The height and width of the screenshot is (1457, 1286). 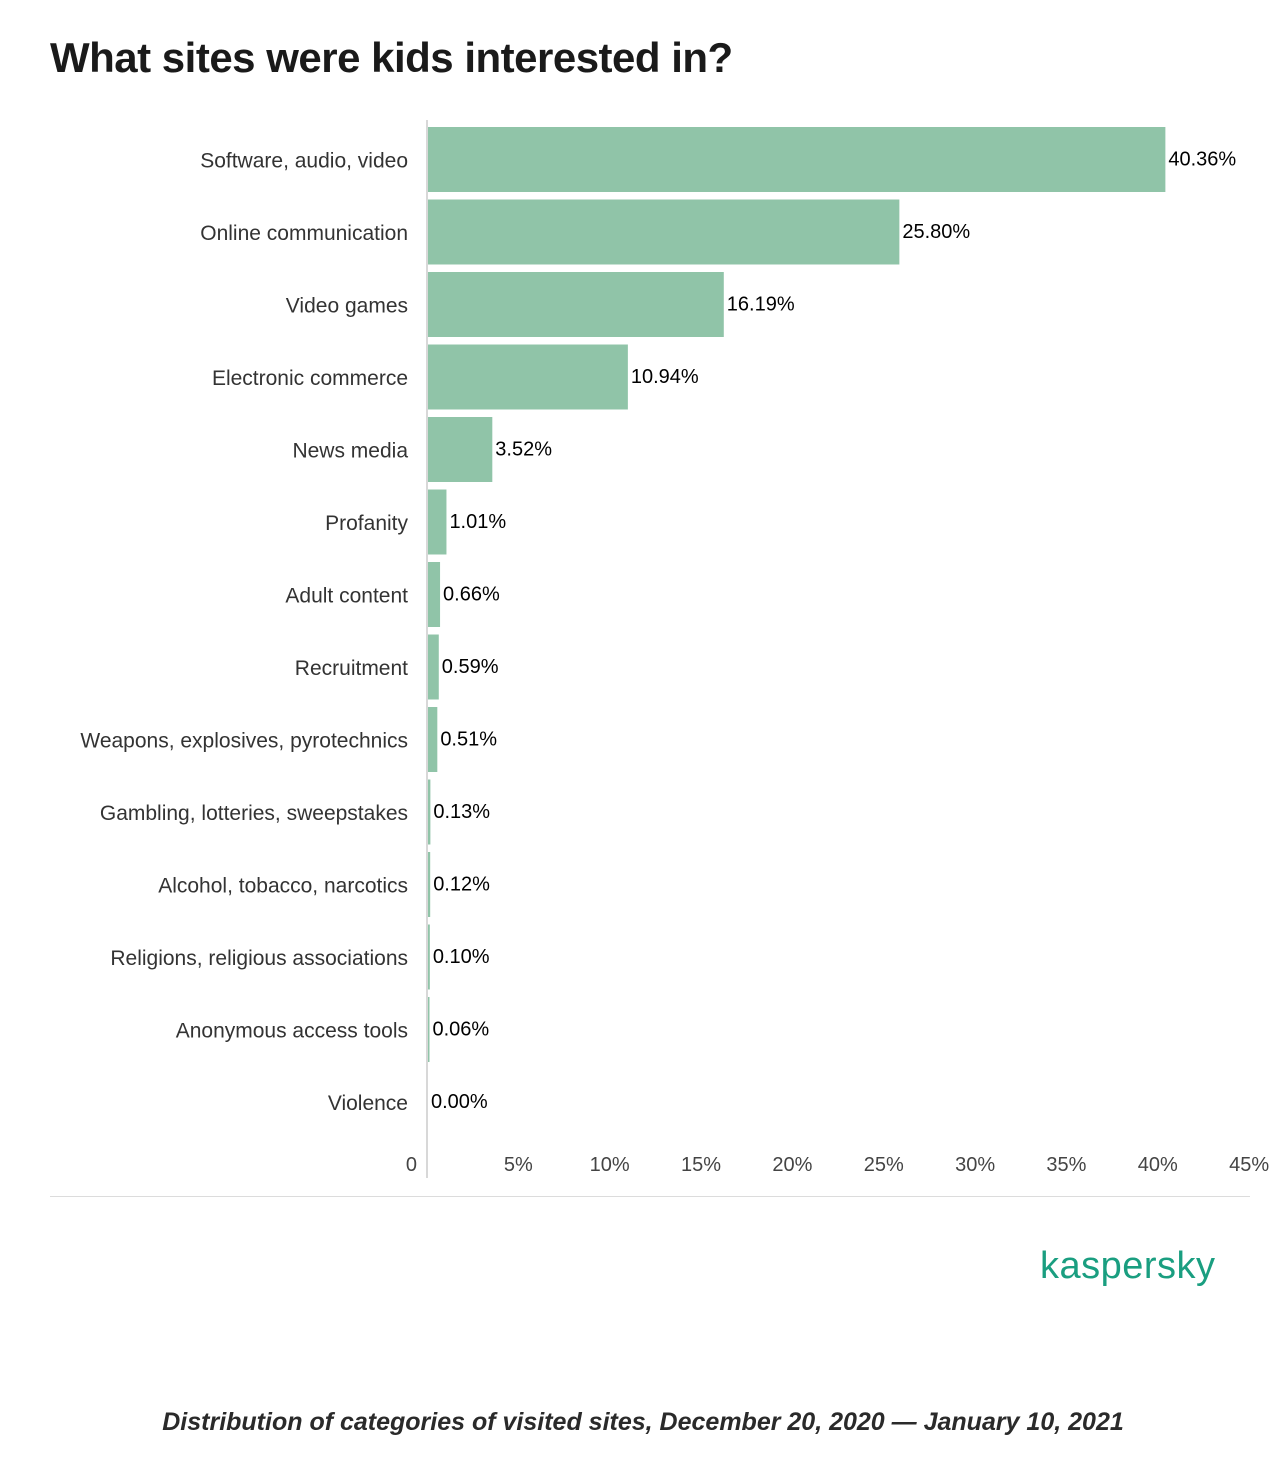 What do you see at coordinates (650, 1196) in the screenshot?
I see `divider` at bounding box center [650, 1196].